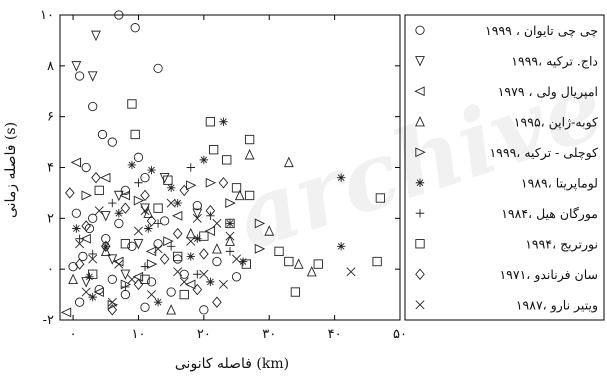 The width and height of the screenshot is (607, 376). Describe the element at coordinates (269, 334) in the screenshot. I see `x-tick-label: ۳۰` at that location.